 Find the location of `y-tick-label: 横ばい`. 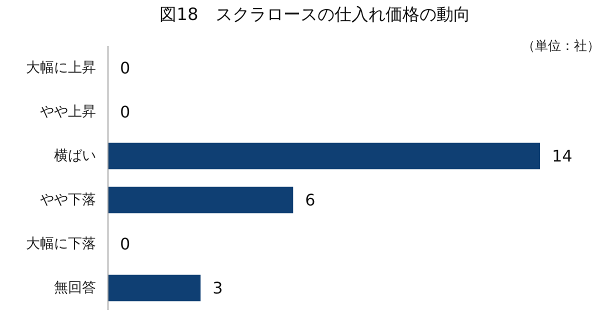

y-tick-label: 横ばい is located at coordinates (75, 156).